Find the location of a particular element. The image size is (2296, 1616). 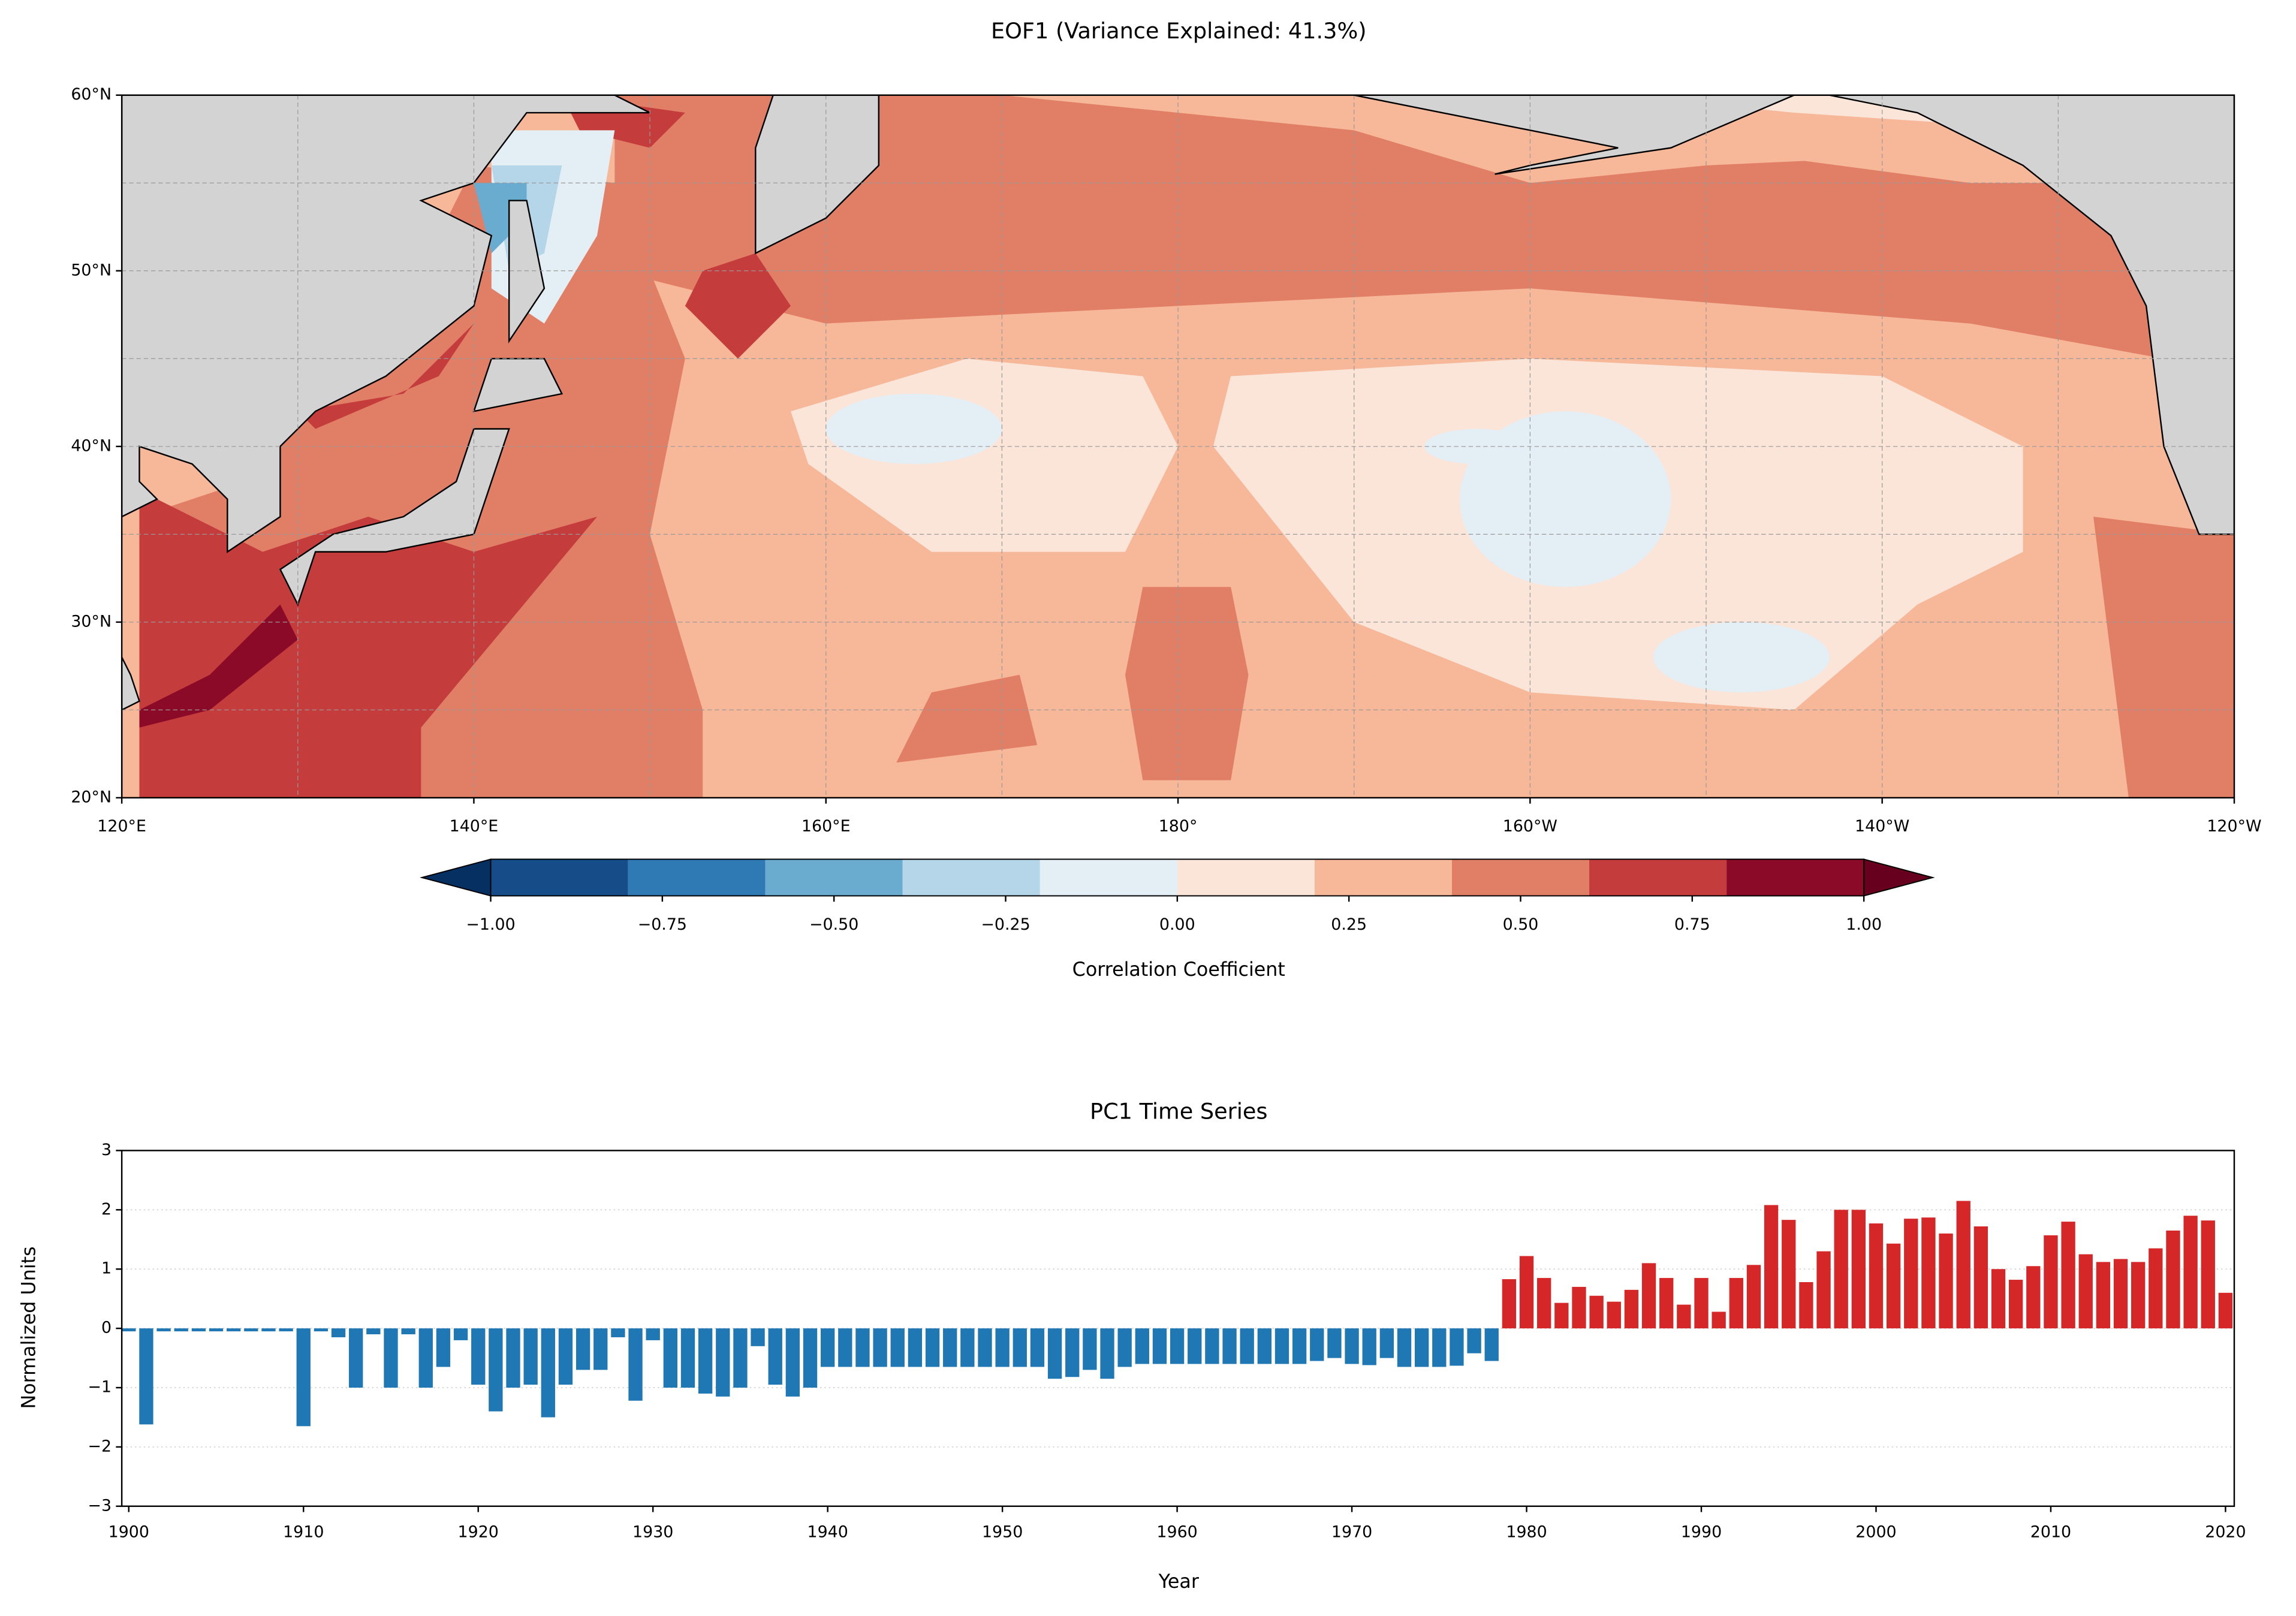

colorbar-tick-label: −0.75 is located at coordinates (662, 924).